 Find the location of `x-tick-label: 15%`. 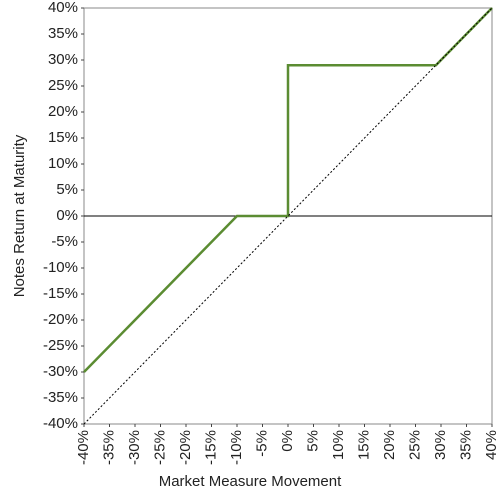

x-tick-label: 15% is located at coordinates (363, 445).